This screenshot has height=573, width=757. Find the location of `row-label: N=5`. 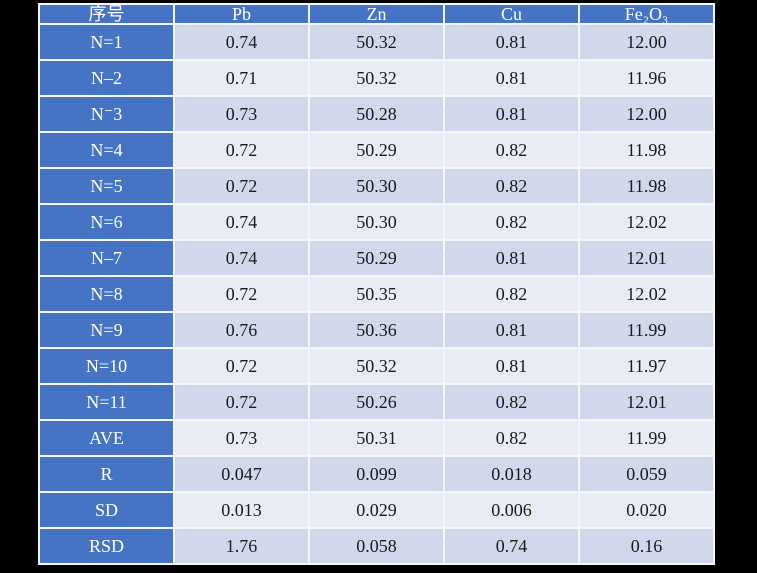

row-label: N=5 is located at coordinates (106, 186).